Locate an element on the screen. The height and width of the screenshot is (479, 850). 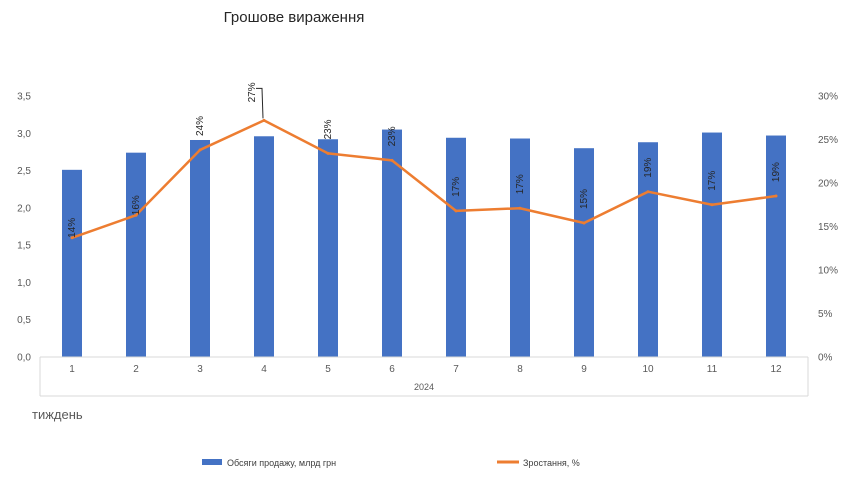
left-tick-label: 2,0 is located at coordinates (24, 208).